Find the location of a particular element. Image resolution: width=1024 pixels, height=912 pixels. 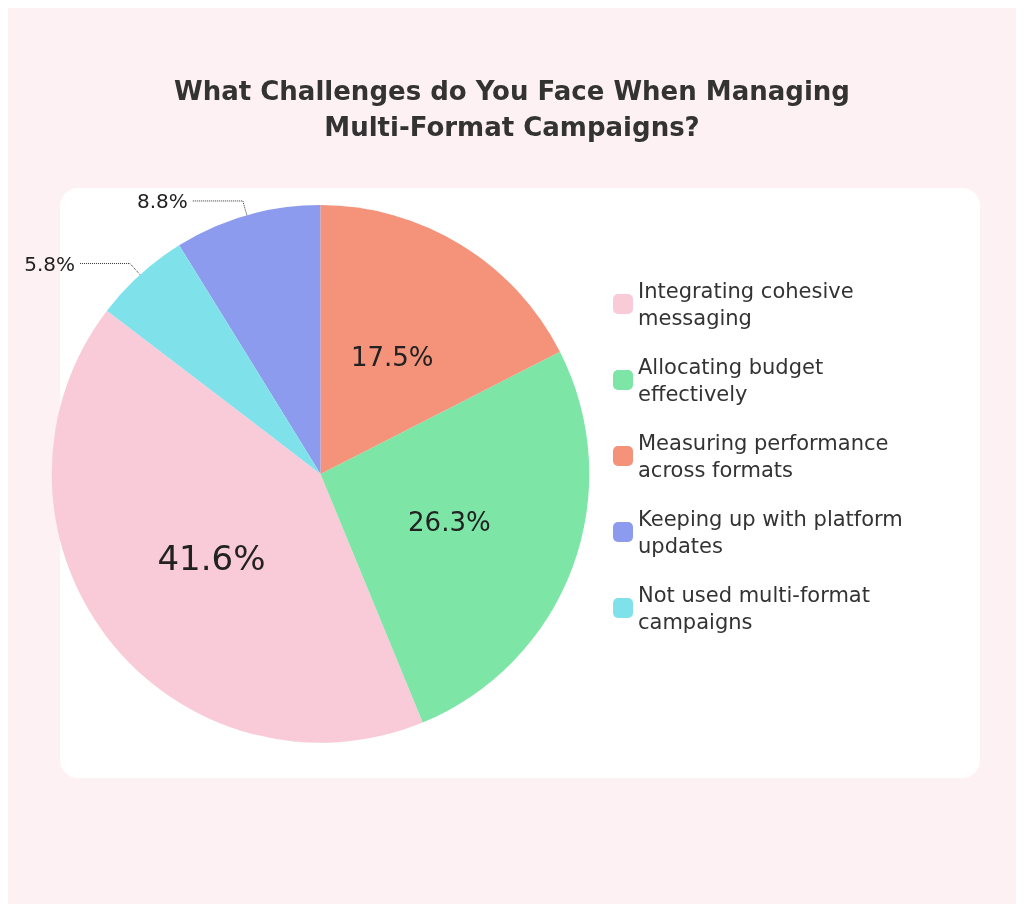

legend-label: Keeping up with platform updates is located at coordinates (770, 532).